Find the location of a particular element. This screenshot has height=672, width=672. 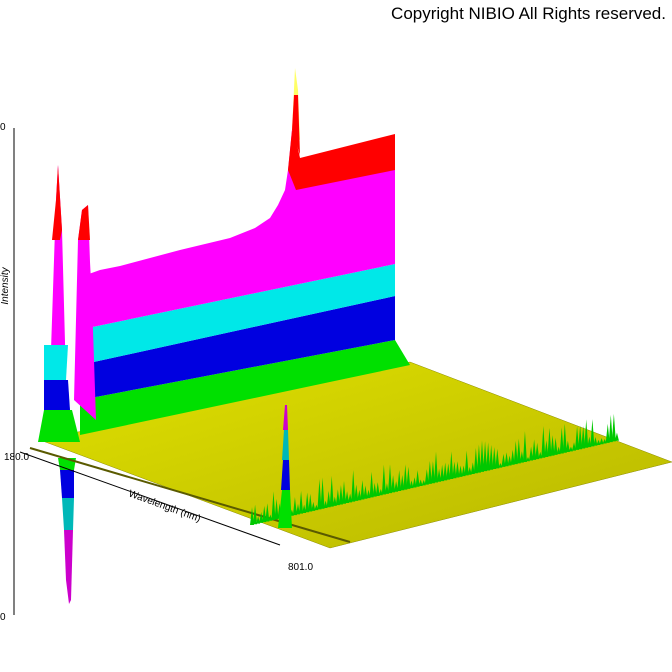

noise-spikes is located at coordinates (434, 466).